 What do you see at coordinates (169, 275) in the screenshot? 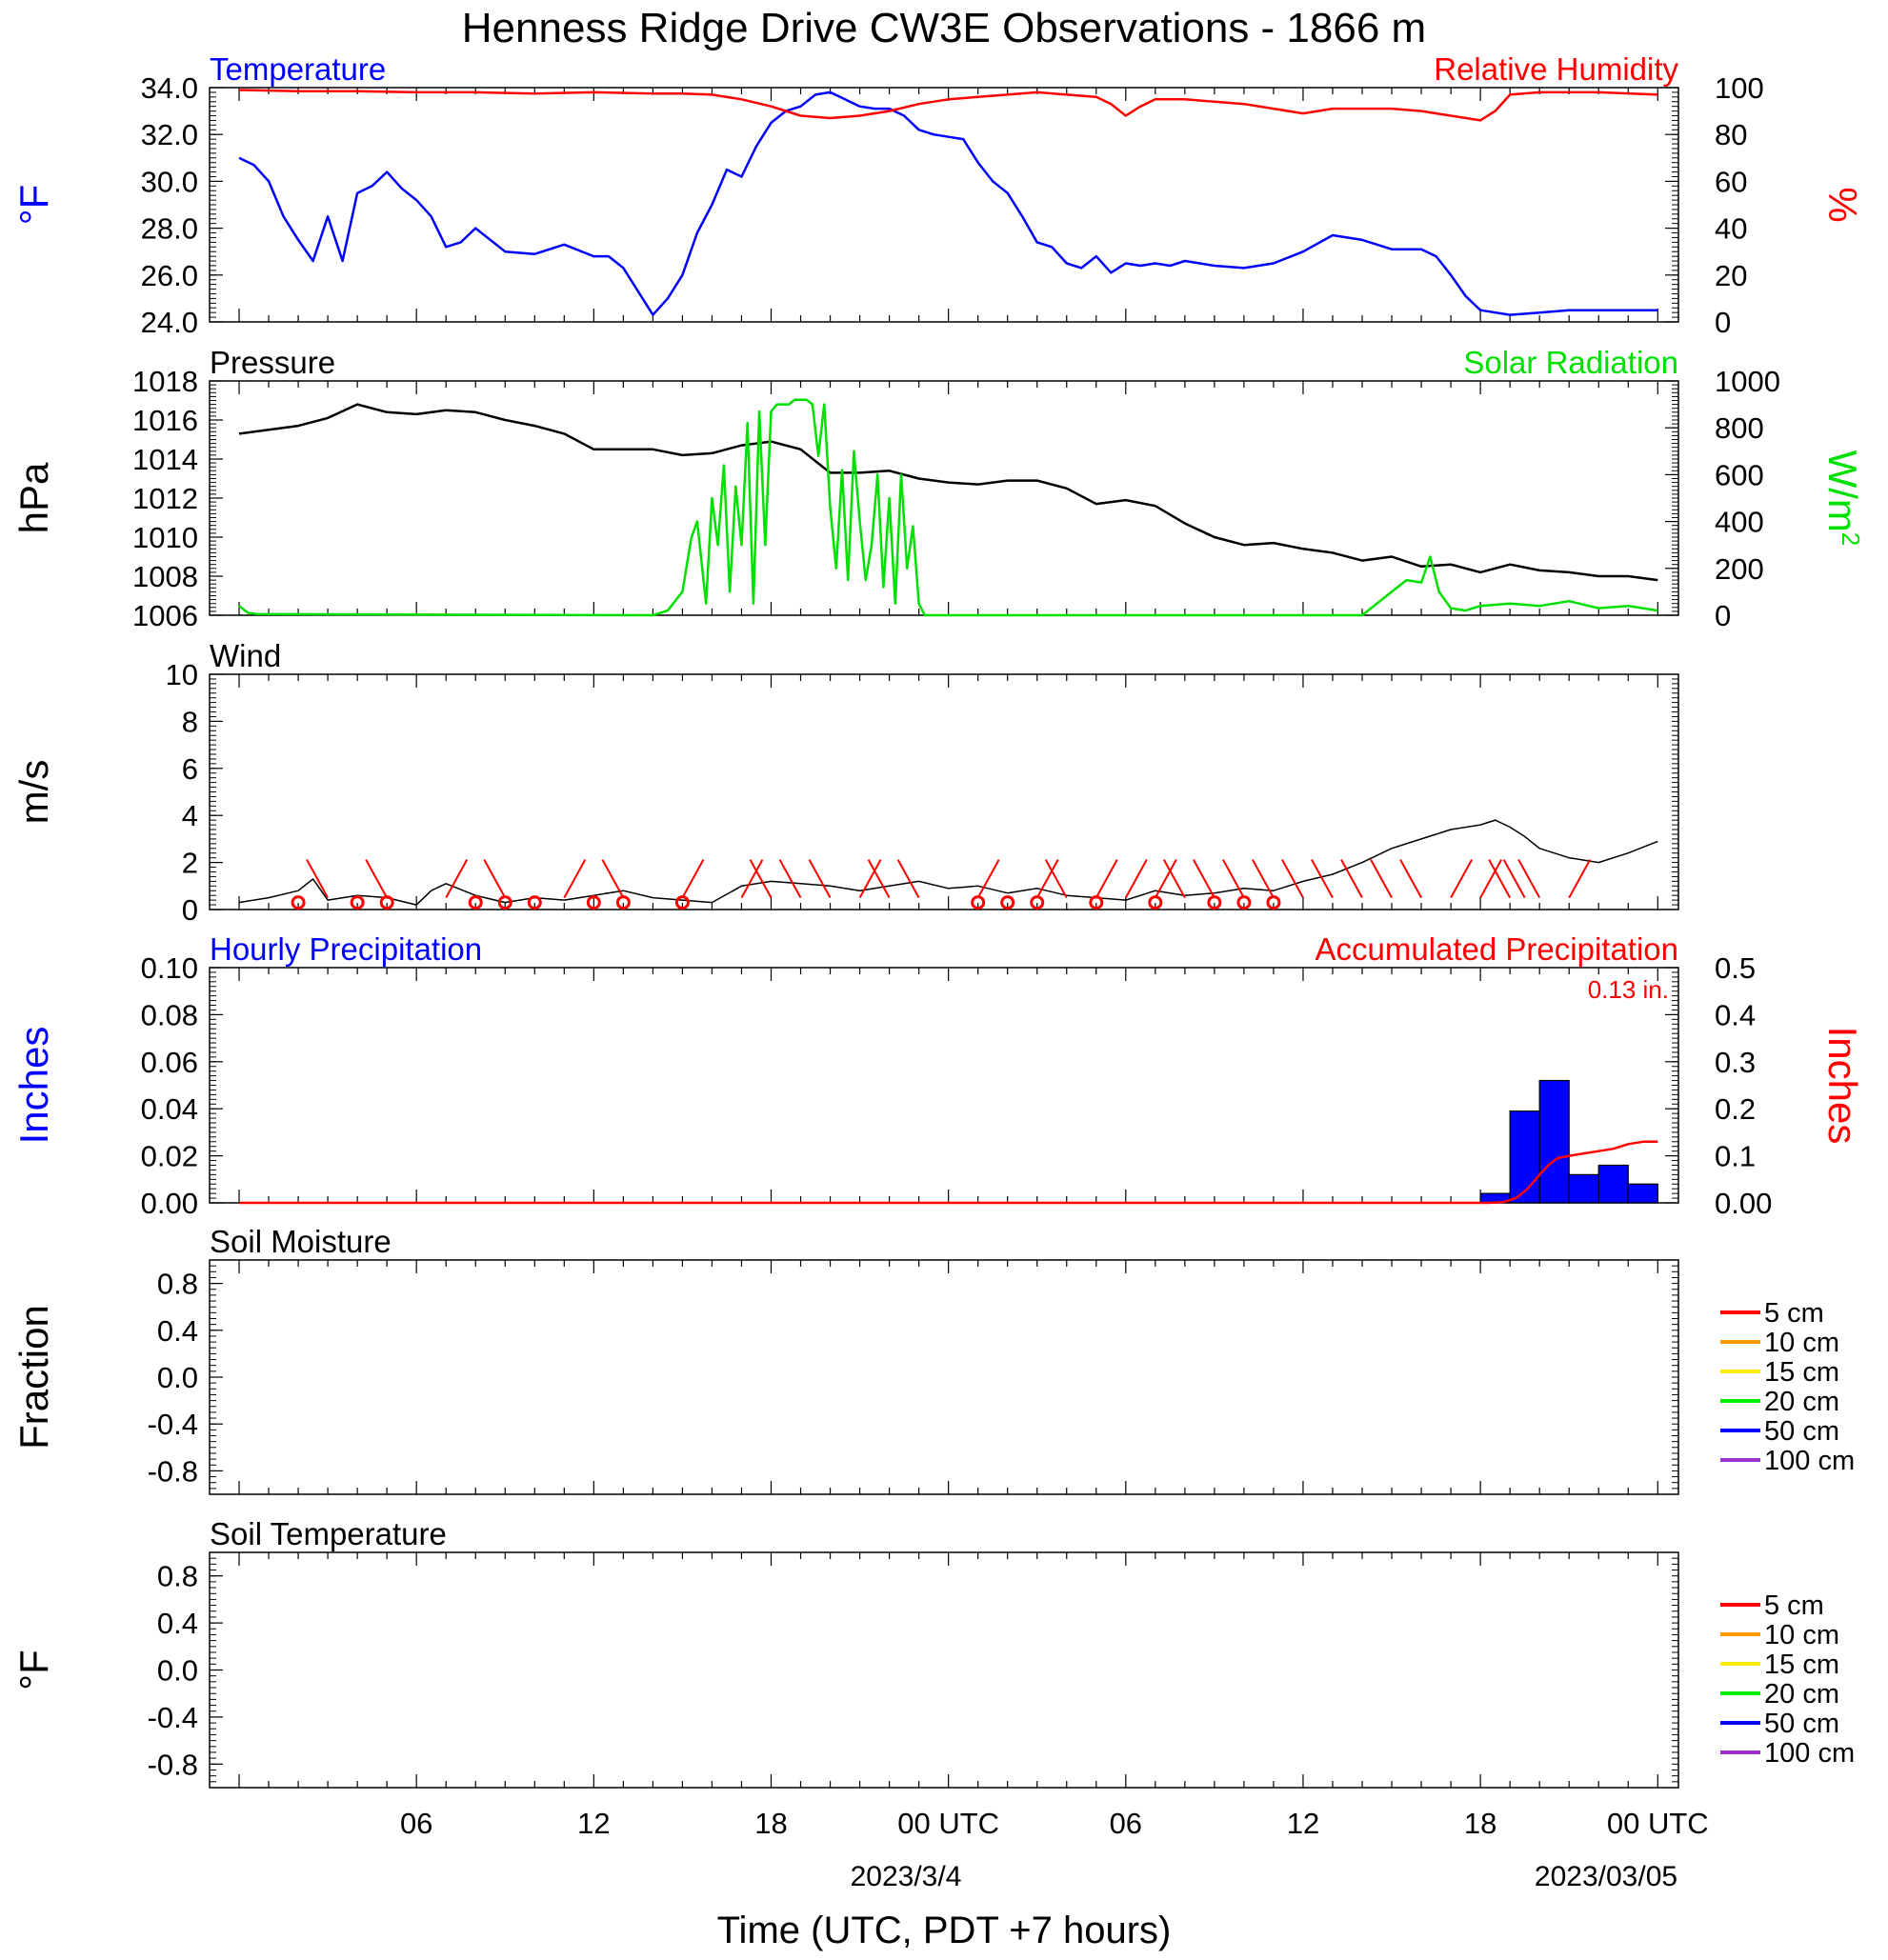
I see `y-tick-label-left: 26.0` at bounding box center [169, 275].